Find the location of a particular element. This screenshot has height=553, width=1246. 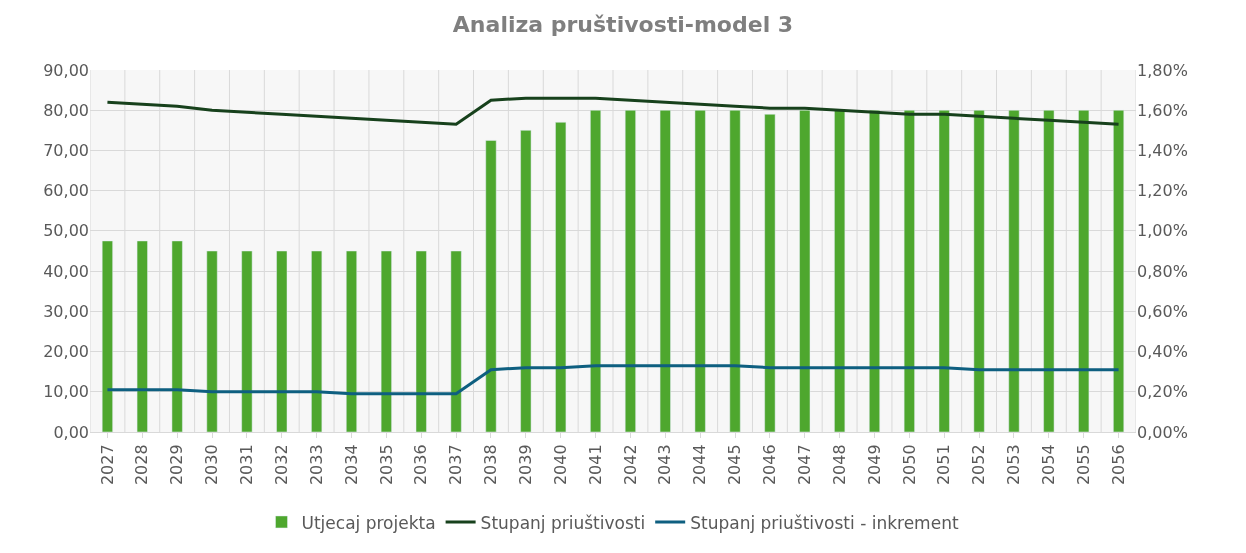

y-tick-label: 70,00 is located at coordinates (66, 151).